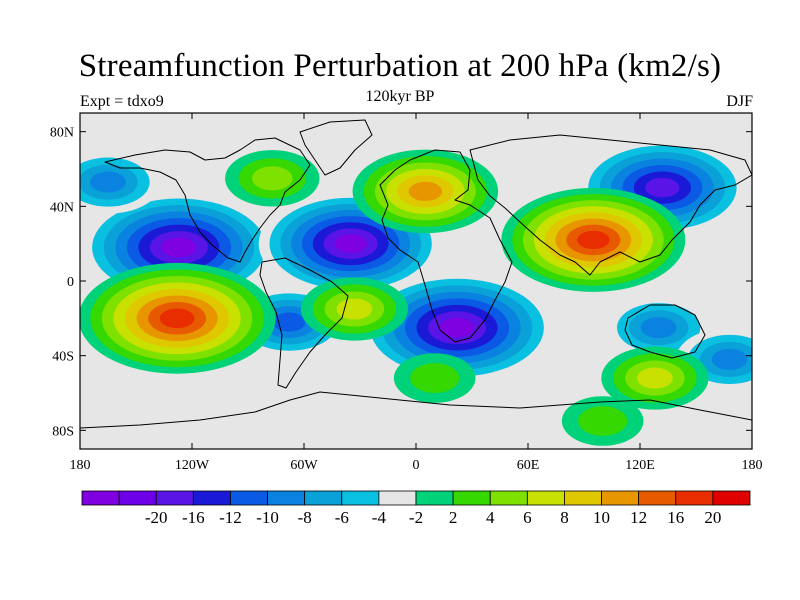 This screenshot has height=600, width=800. Describe the element at coordinates (379, 517) in the screenshot. I see `colorbar-label: -4` at that location.